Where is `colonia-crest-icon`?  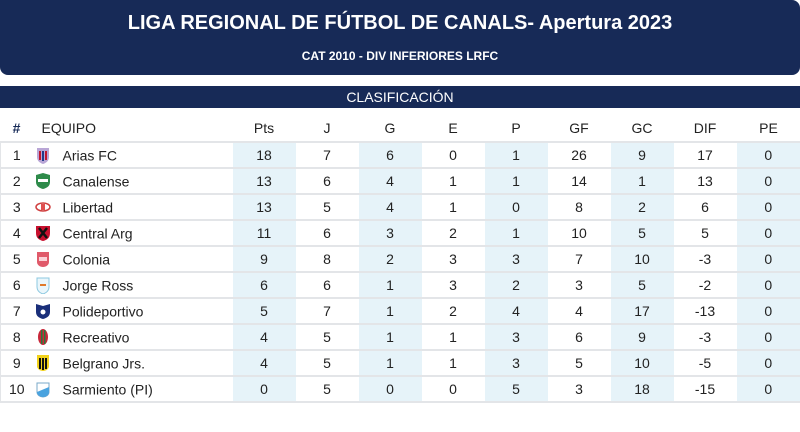
colonia-crest-icon is located at coordinates (43, 259).